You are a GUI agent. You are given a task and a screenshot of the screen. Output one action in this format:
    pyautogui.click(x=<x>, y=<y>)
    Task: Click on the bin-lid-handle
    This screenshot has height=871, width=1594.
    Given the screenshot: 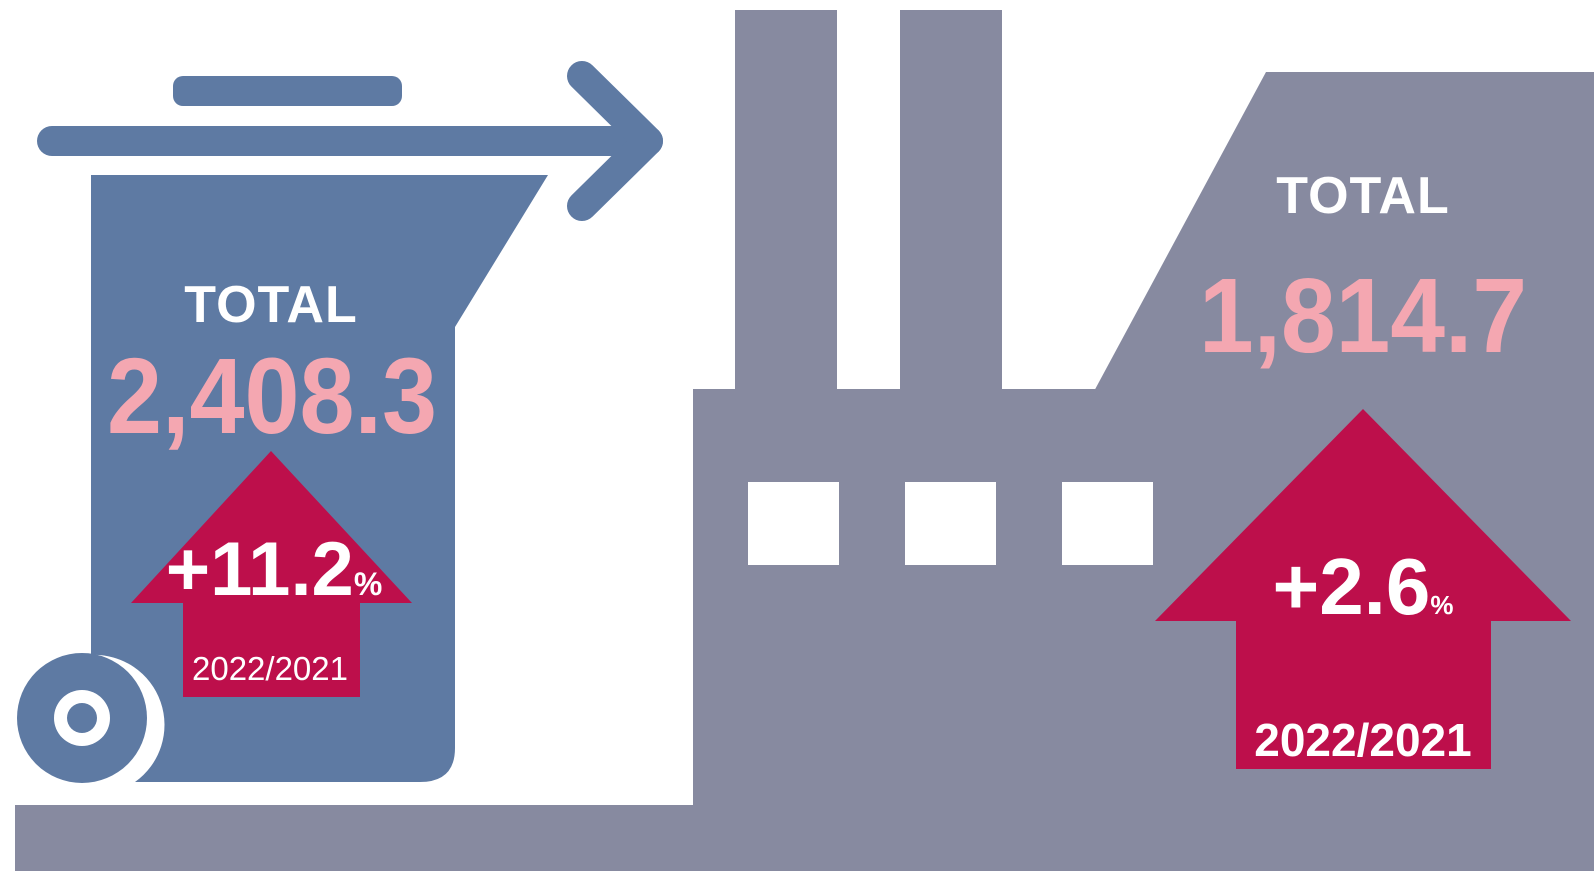 What is the action you would take?
    pyautogui.click(x=287, y=91)
    